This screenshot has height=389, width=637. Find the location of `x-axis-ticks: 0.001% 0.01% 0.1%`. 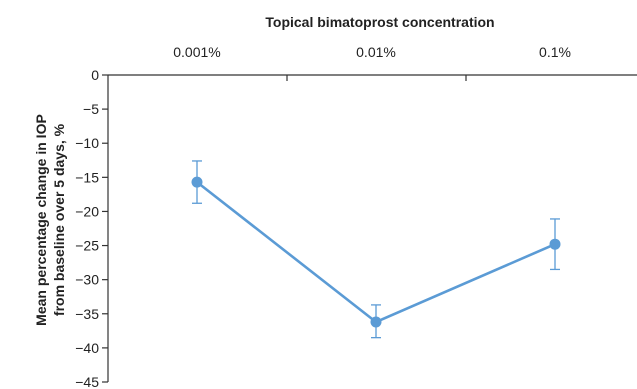

x-axis-ticks: 0.001% 0.01% 0.1% is located at coordinates (372, 62).